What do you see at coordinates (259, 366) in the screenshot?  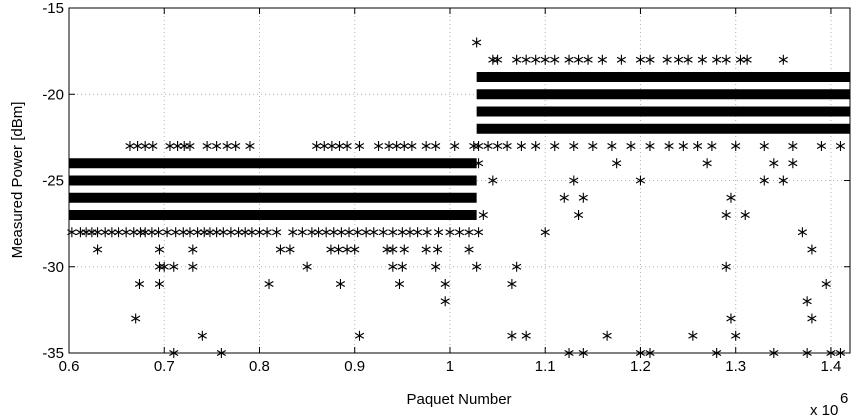 I see `x-tick-label: 0.8` at bounding box center [259, 366].